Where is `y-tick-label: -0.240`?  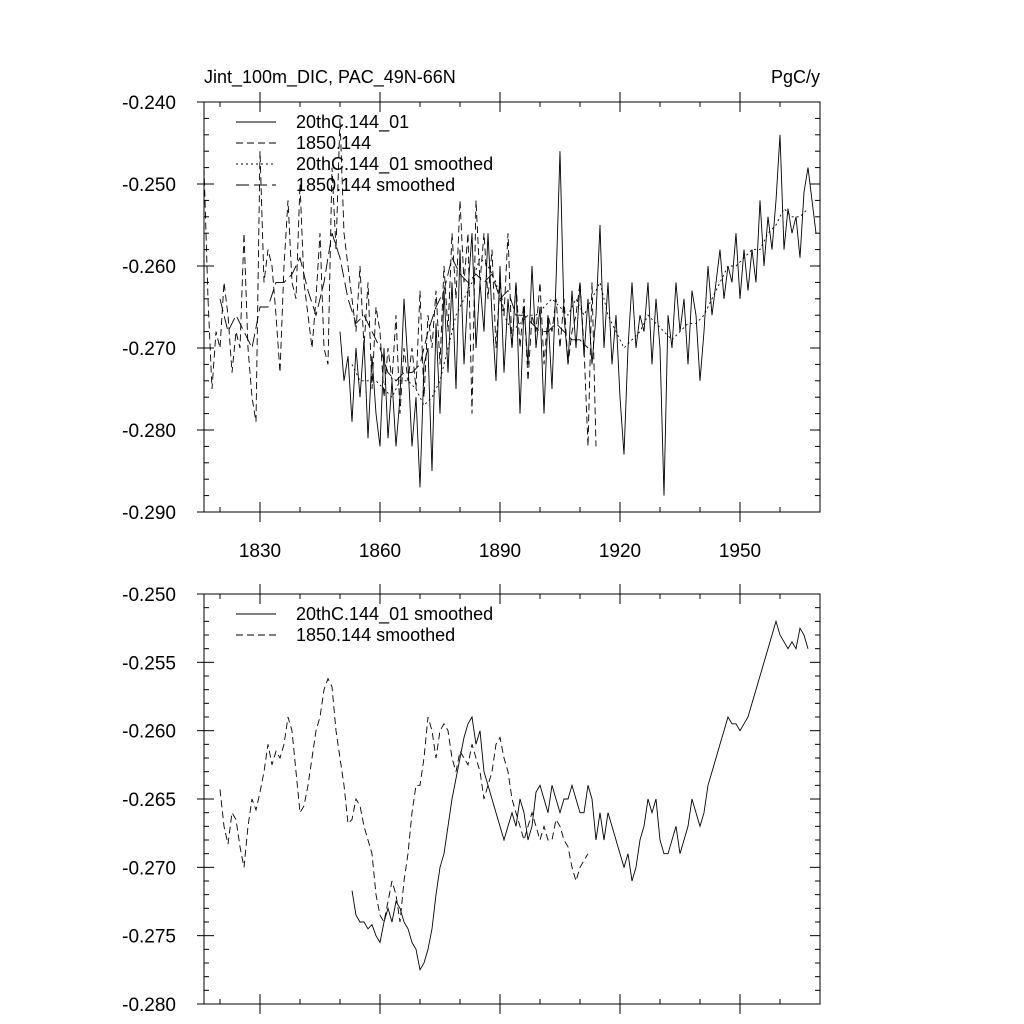
y-tick-label: -0.240 is located at coordinates (149, 103).